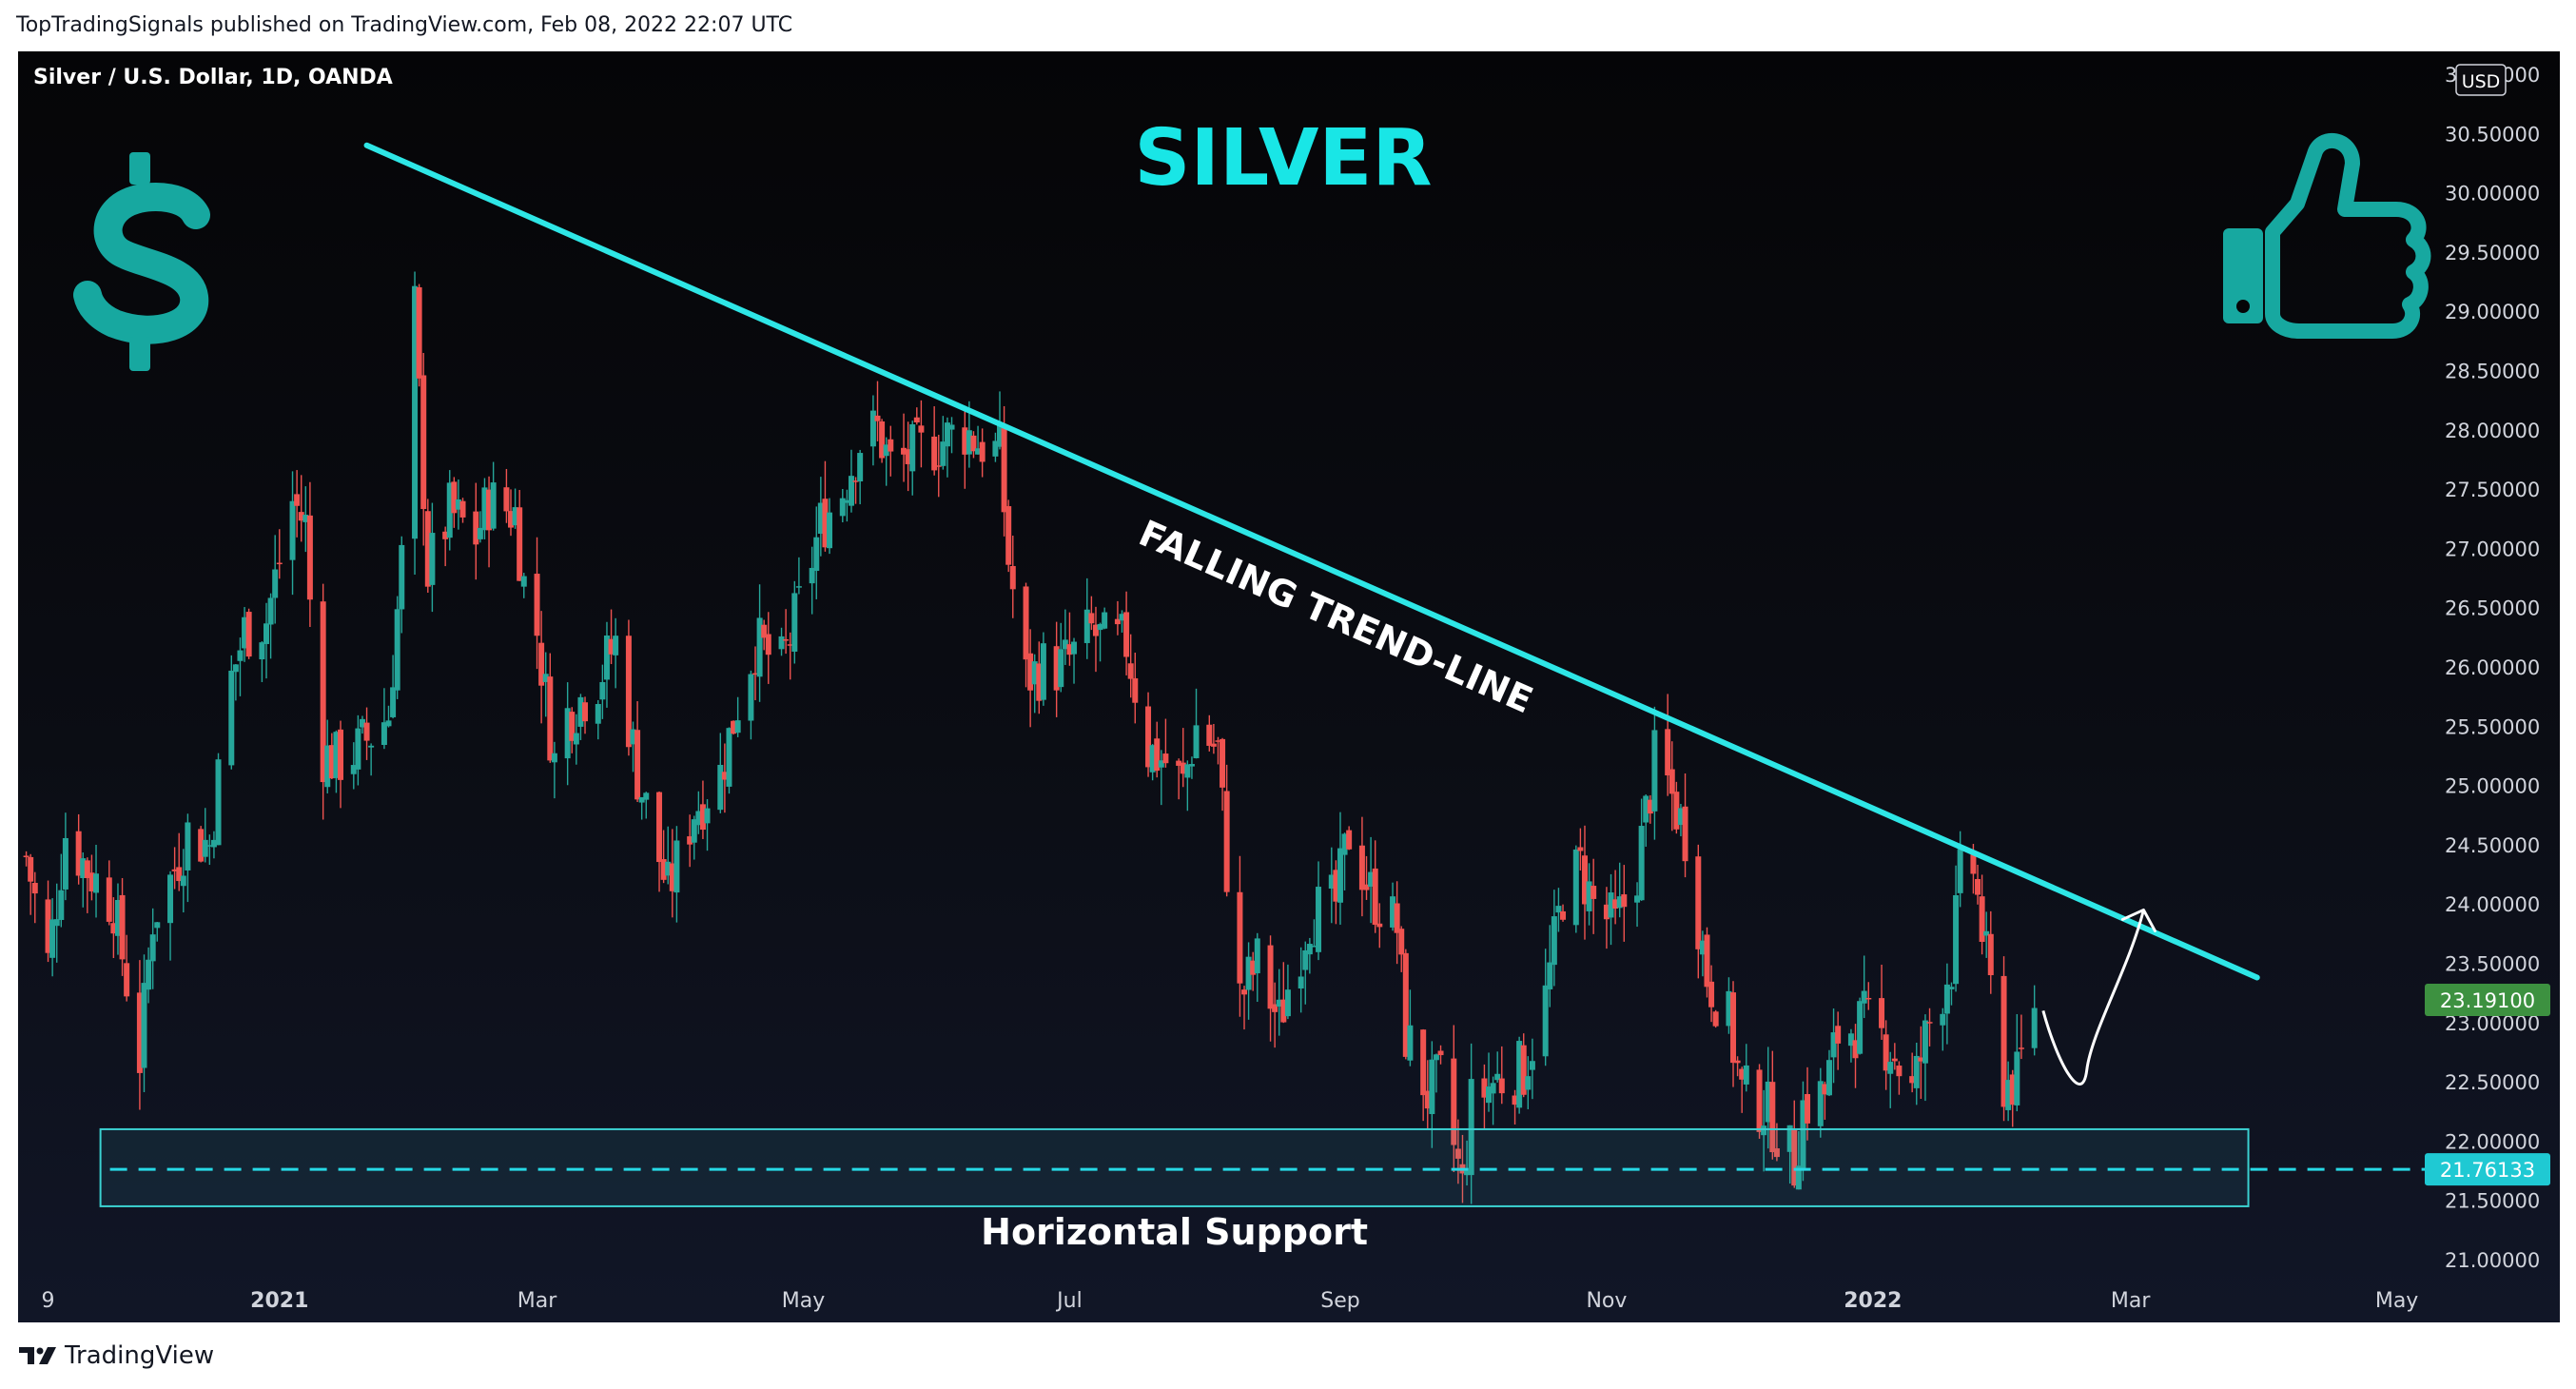 The image size is (2576, 1389). Describe the element at coordinates (2493, 490) in the screenshot. I see `price-tick-label: 27.50000` at that location.